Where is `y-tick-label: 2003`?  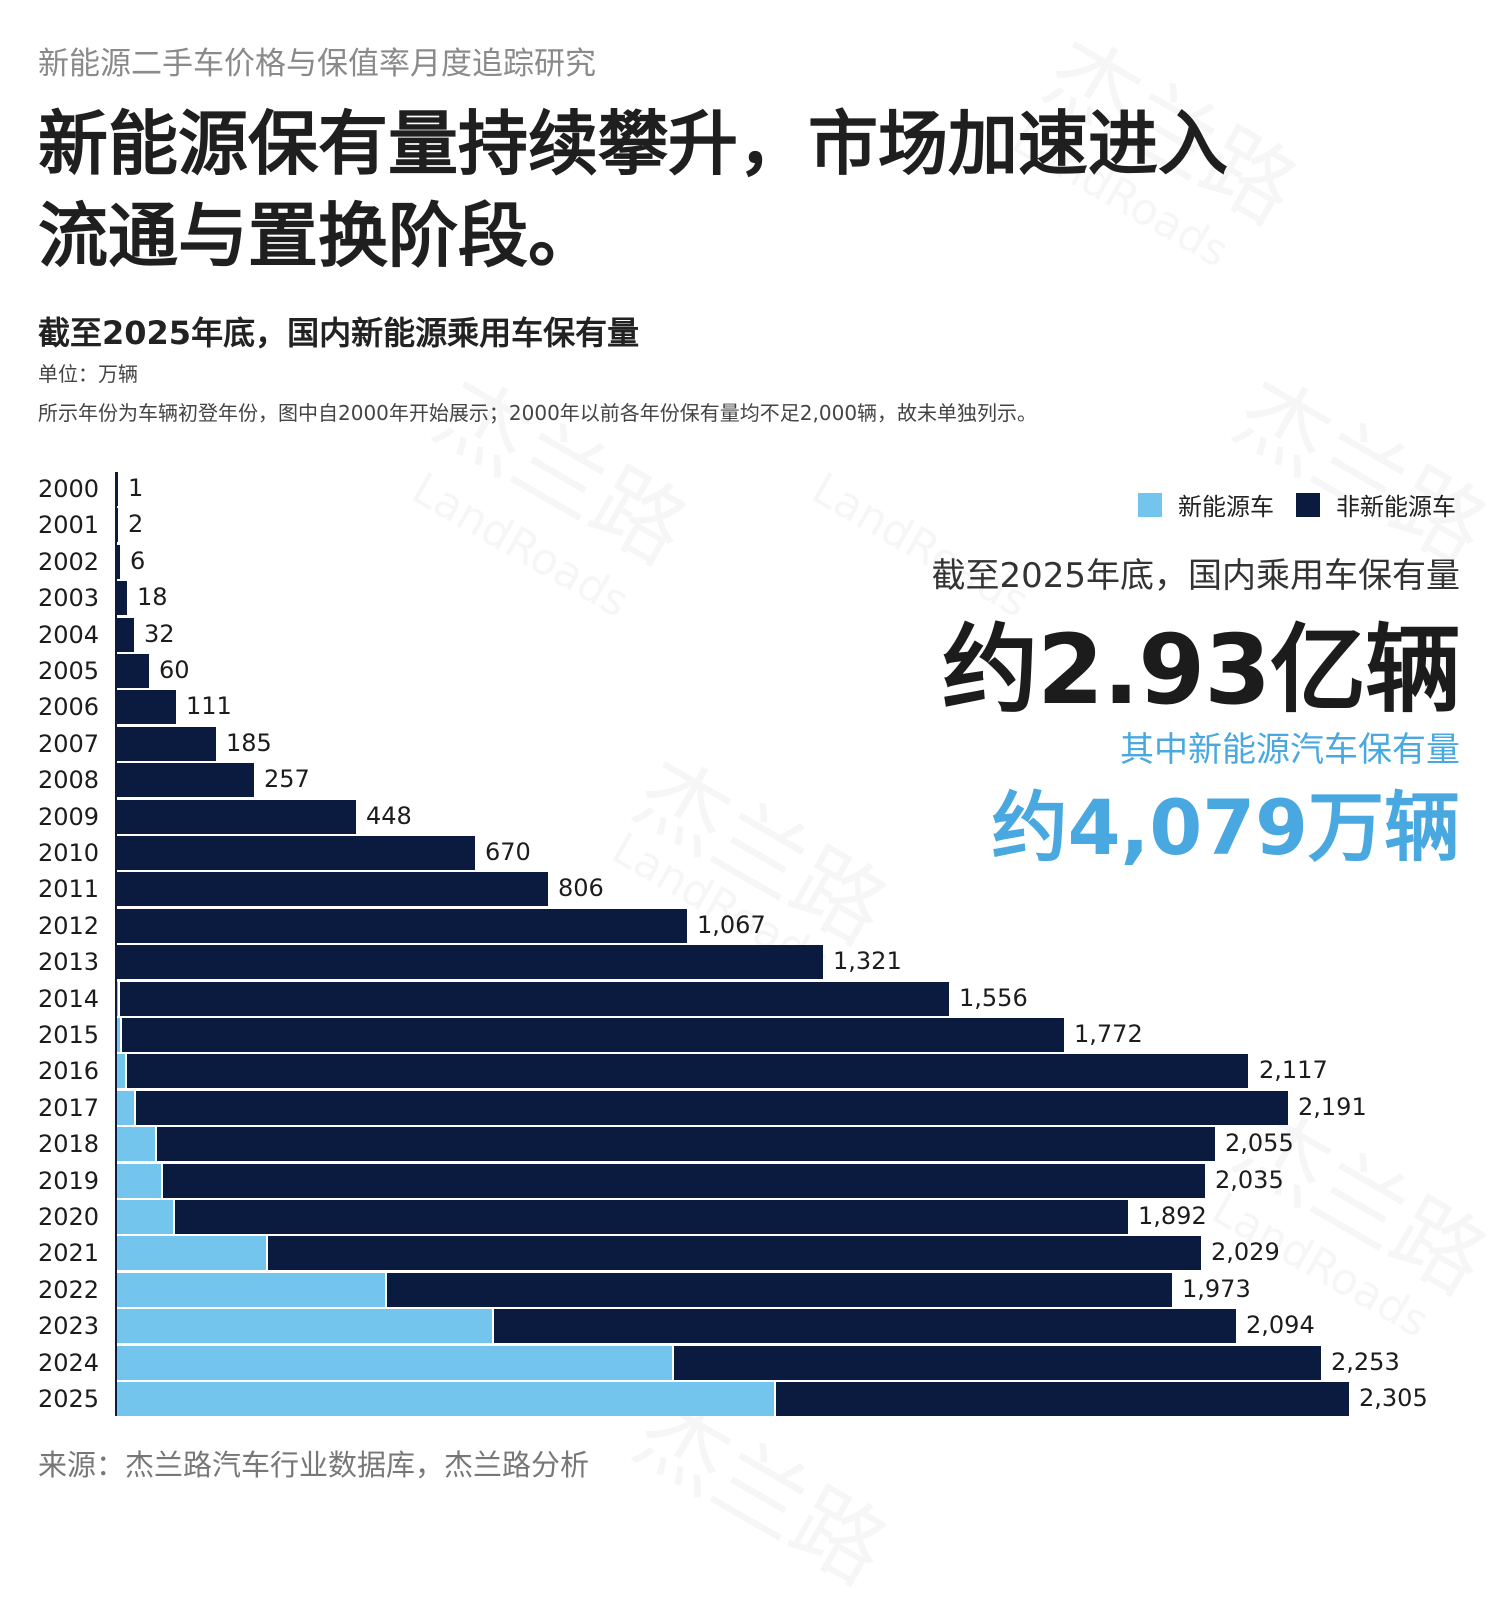
y-tick-label: 2003 is located at coordinates (69, 598).